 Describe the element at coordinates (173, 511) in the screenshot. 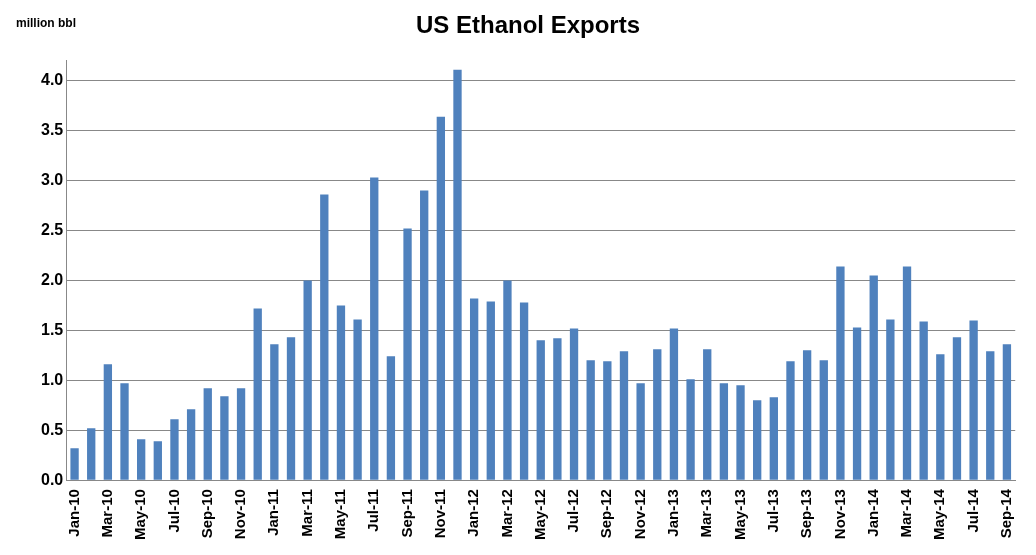

I see `x-tick-label: Jul-10` at that location.